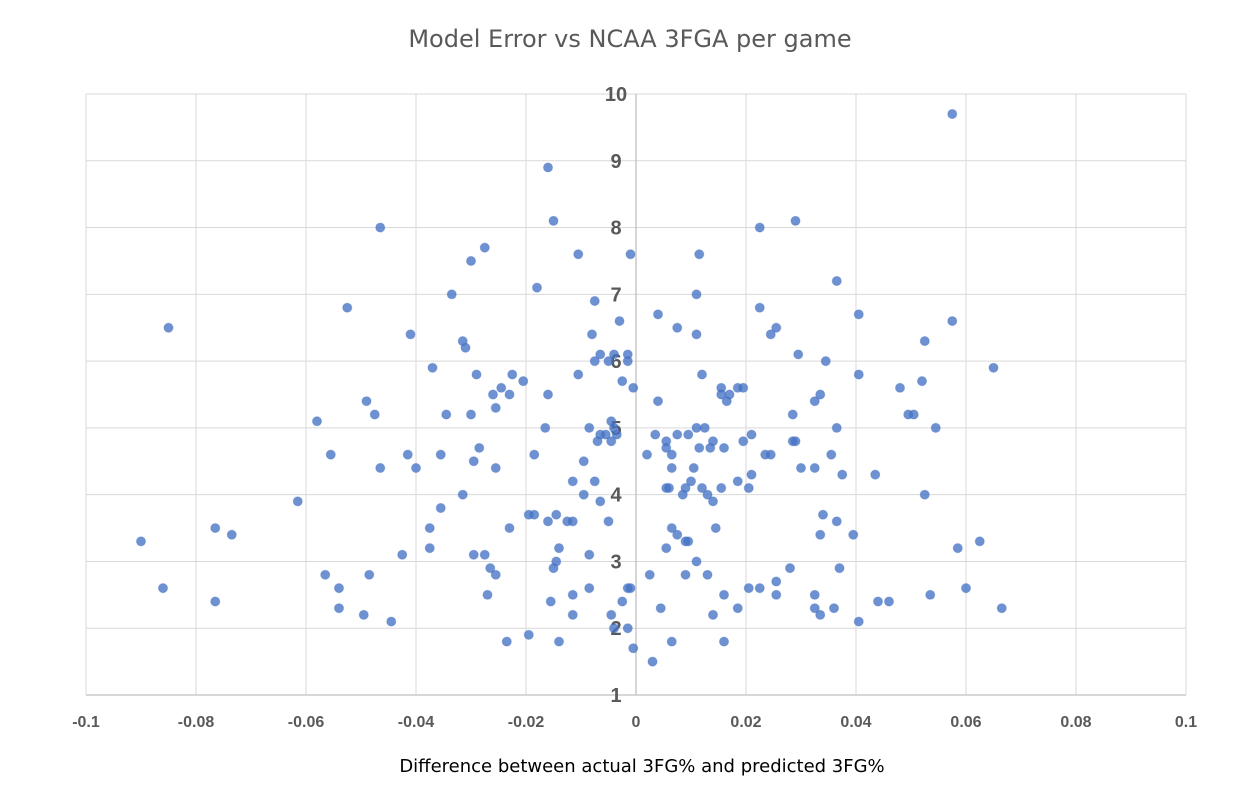 This screenshot has width=1260, height=802. Describe the element at coordinates (615, 295) in the screenshot. I see `y-tick-label: 7` at that location.